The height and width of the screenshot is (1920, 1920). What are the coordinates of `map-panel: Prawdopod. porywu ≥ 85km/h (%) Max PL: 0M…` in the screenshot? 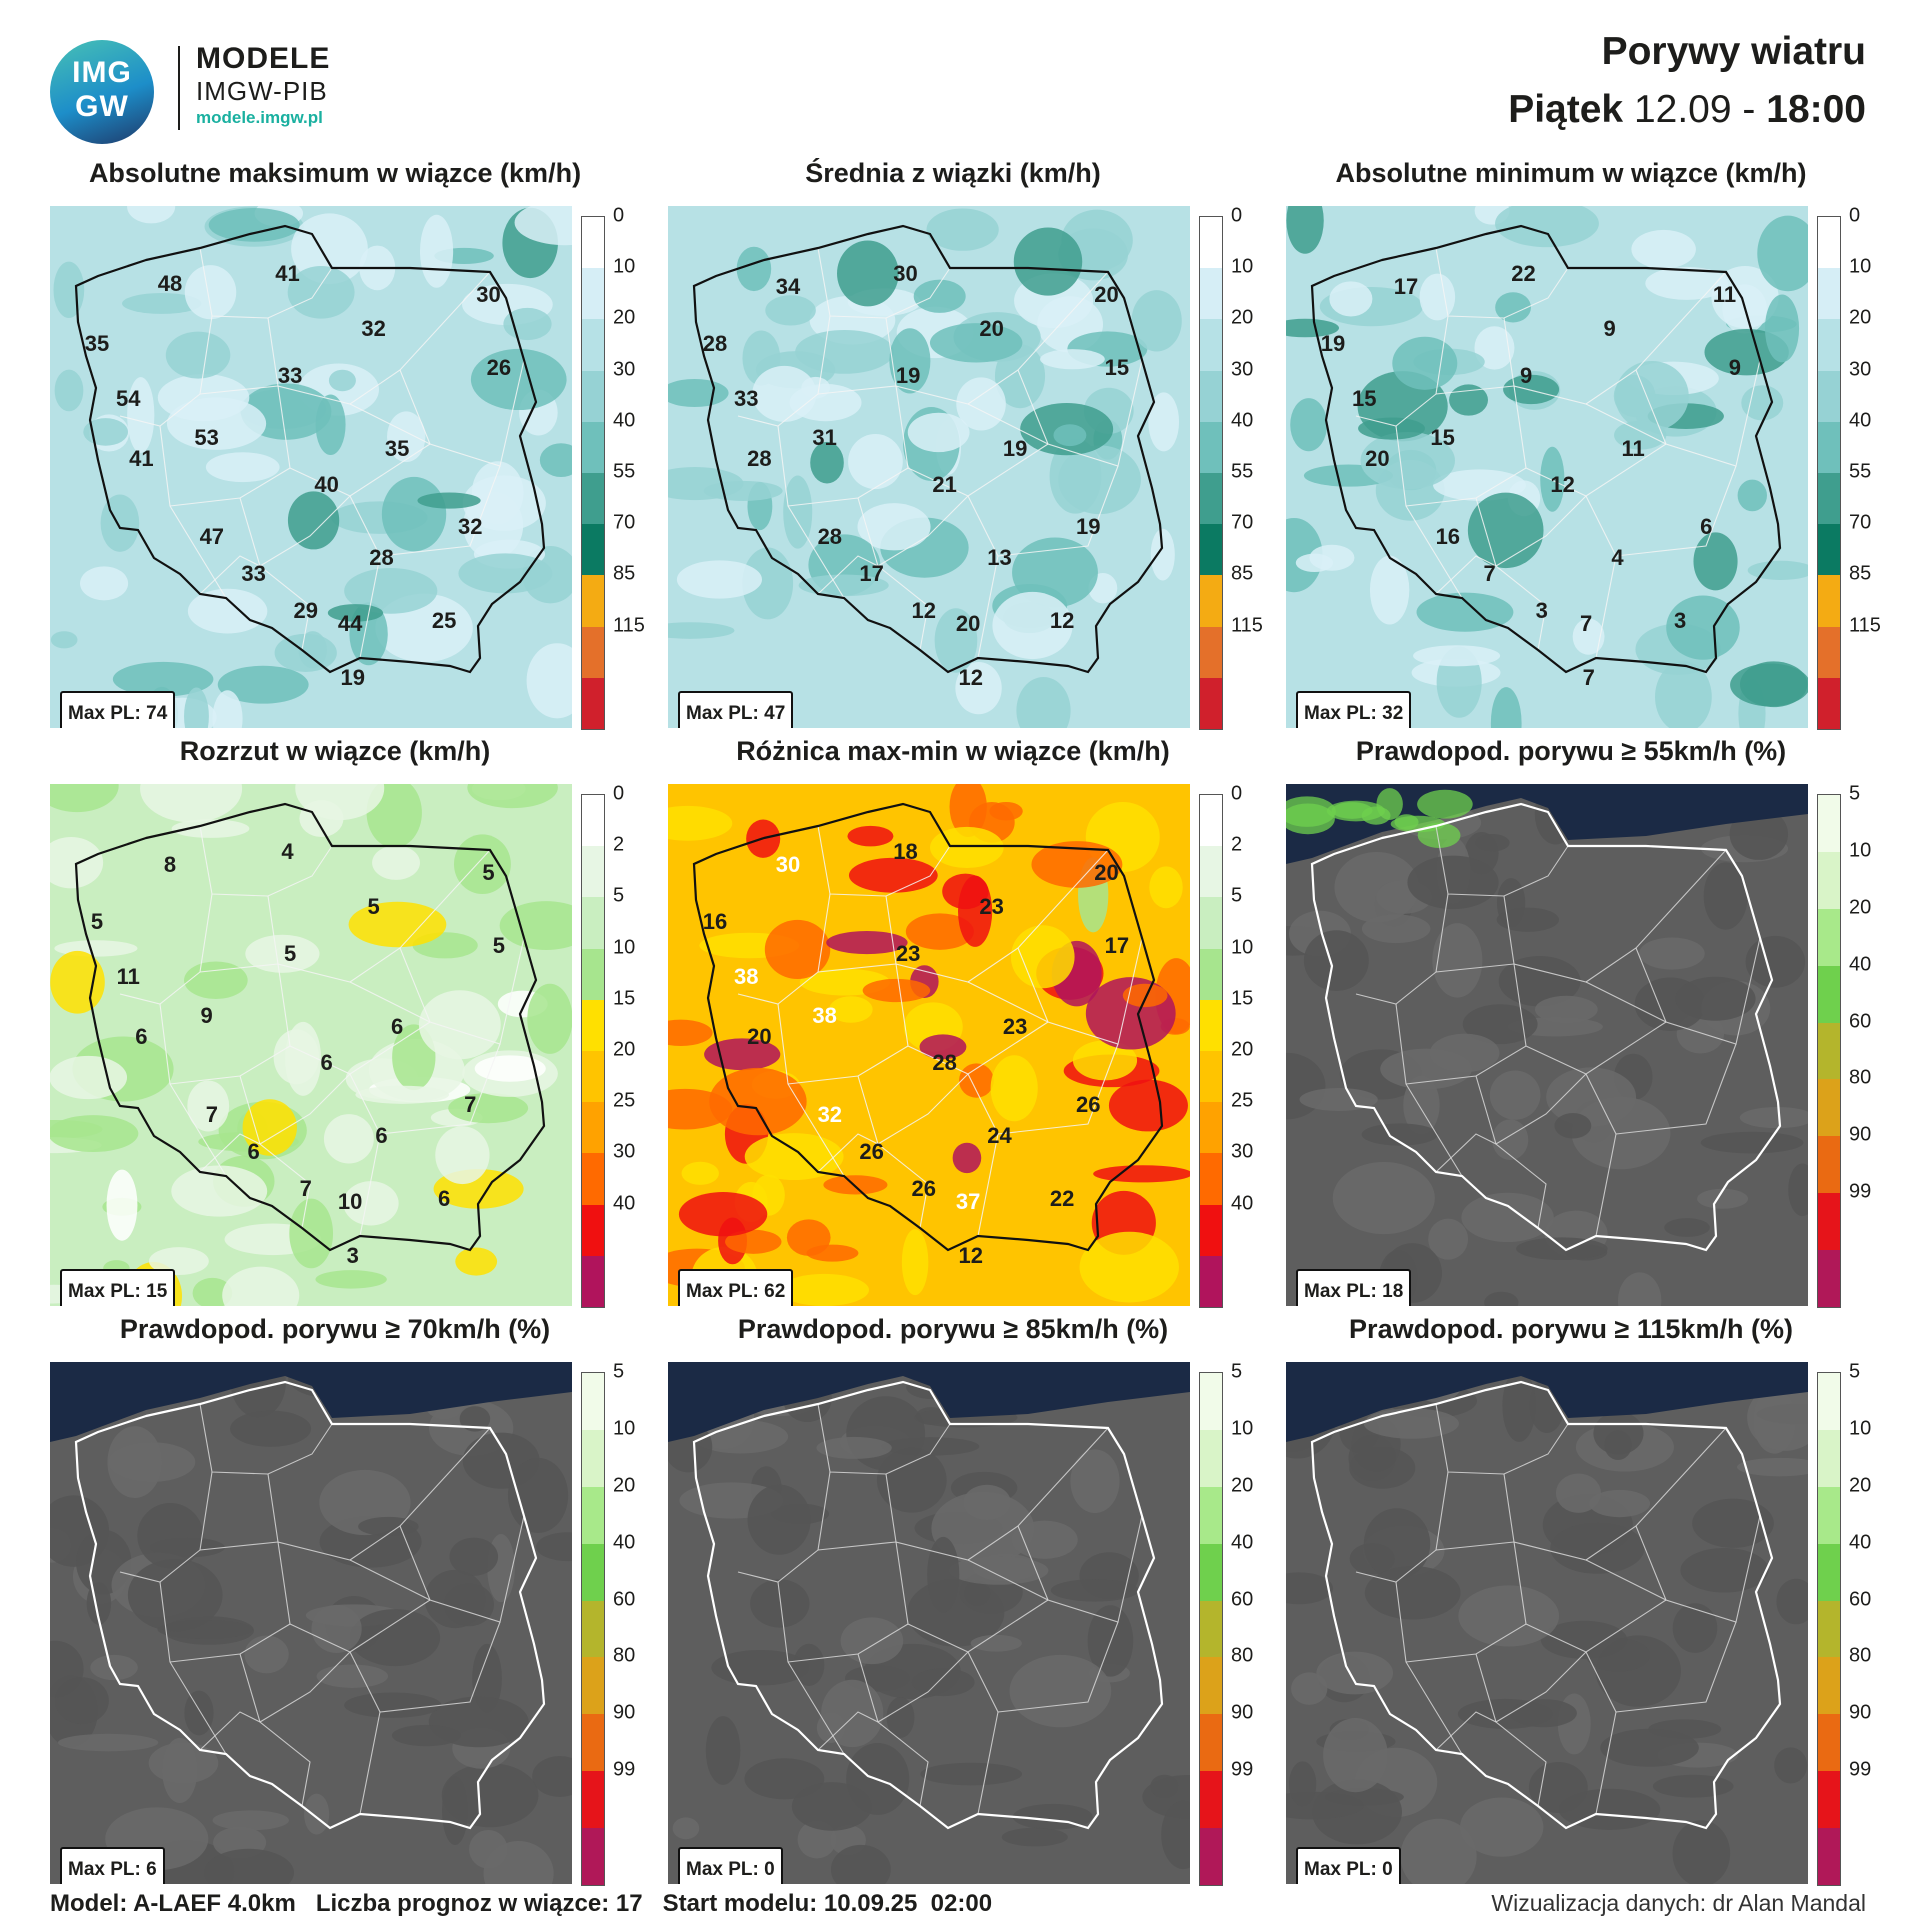 It's located at (960, 1600).